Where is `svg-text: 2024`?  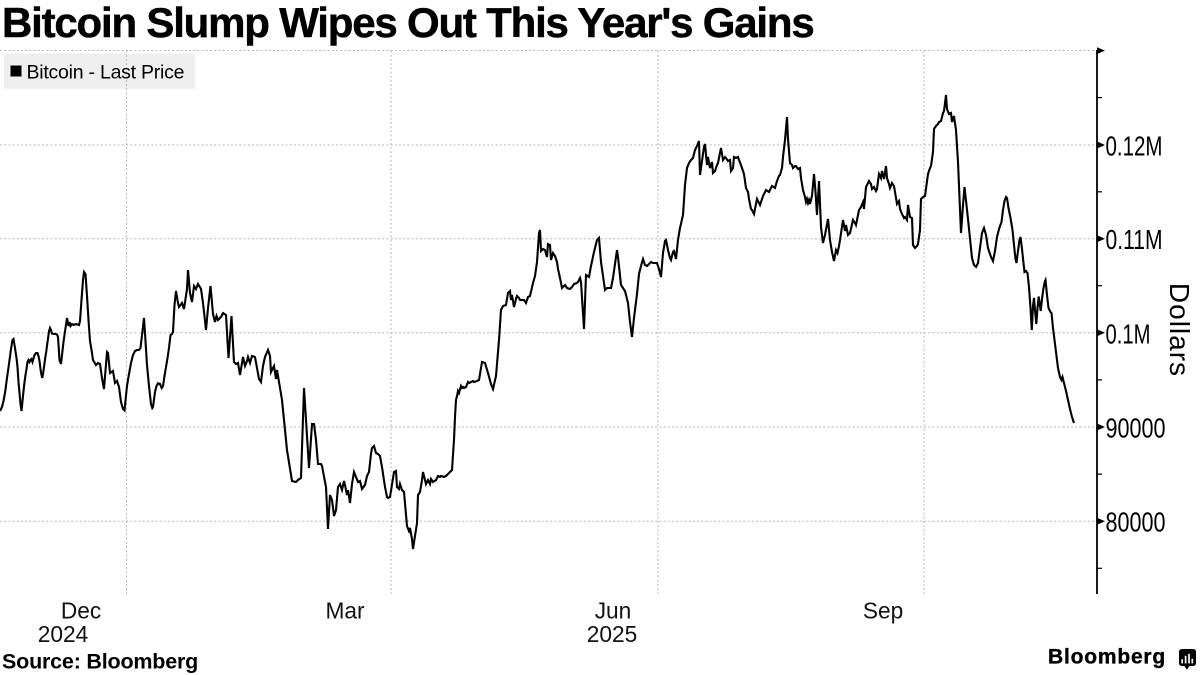
svg-text: 2024 is located at coordinates (63, 634).